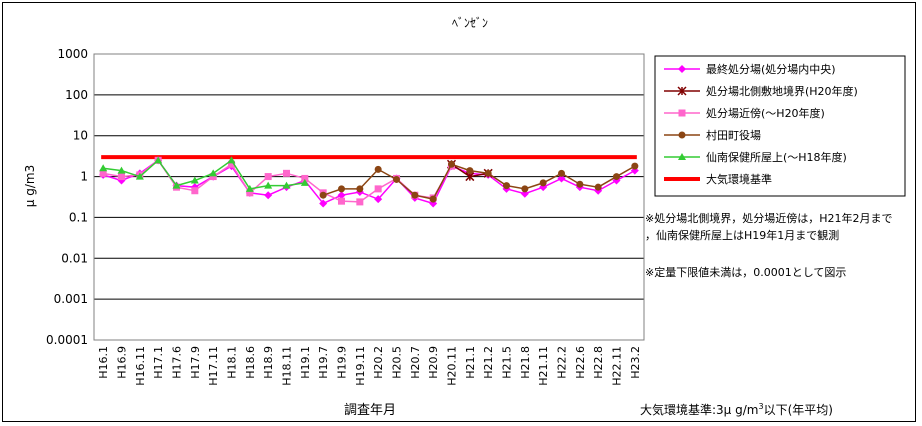  I want to click on legend-item: 大気環境基準, so click(718, 179).